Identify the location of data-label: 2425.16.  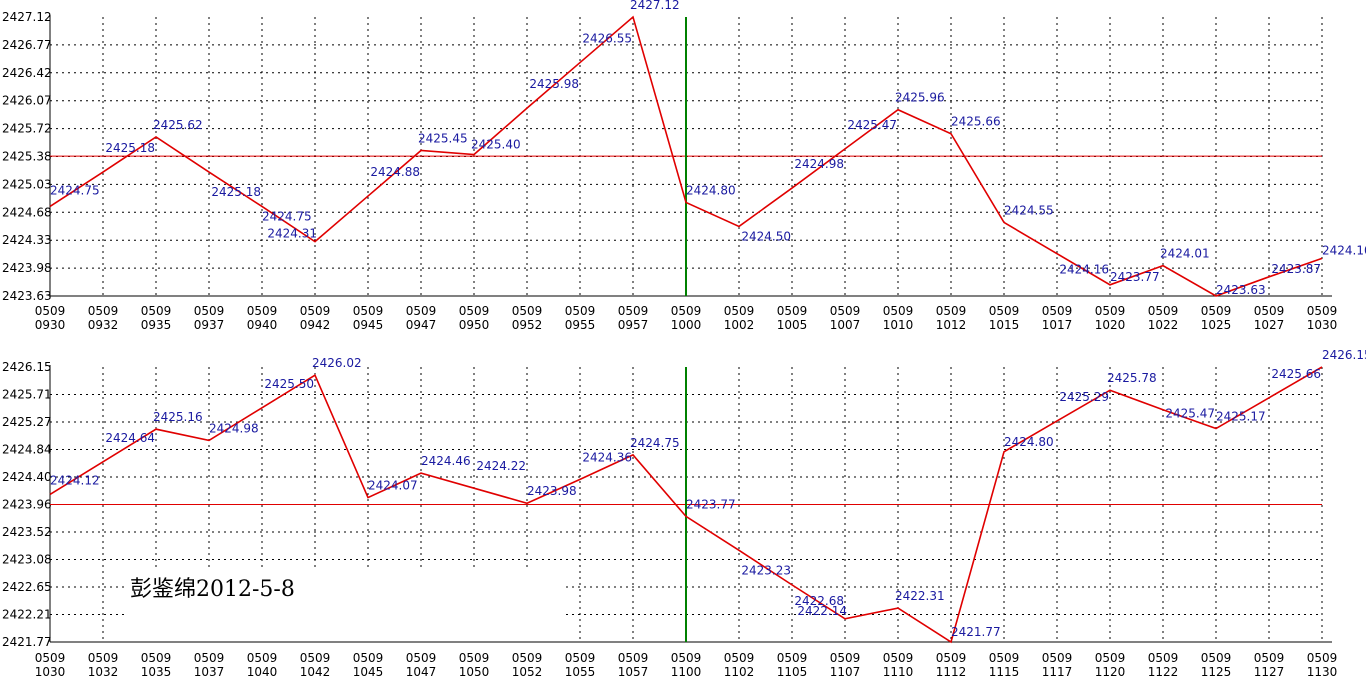
(178, 417).